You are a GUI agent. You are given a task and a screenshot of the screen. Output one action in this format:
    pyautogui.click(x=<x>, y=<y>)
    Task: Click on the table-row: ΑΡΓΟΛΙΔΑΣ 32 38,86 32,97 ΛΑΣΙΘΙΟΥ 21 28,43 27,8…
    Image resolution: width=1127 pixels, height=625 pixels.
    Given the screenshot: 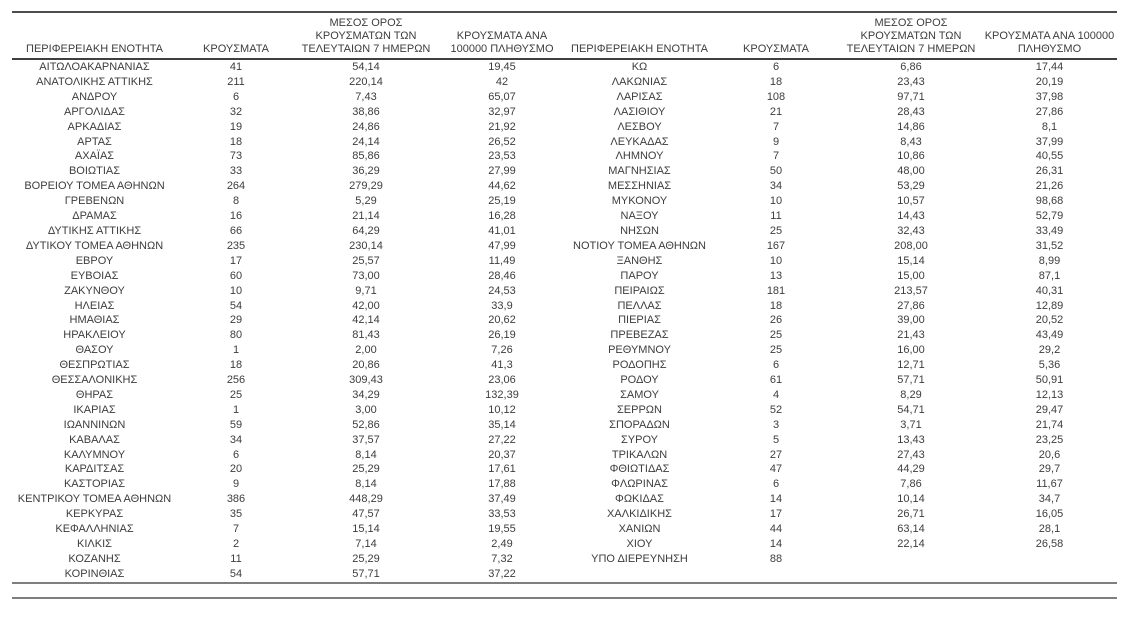 What is the action you would take?
    pyautogui.click(x=564, y=112)
    